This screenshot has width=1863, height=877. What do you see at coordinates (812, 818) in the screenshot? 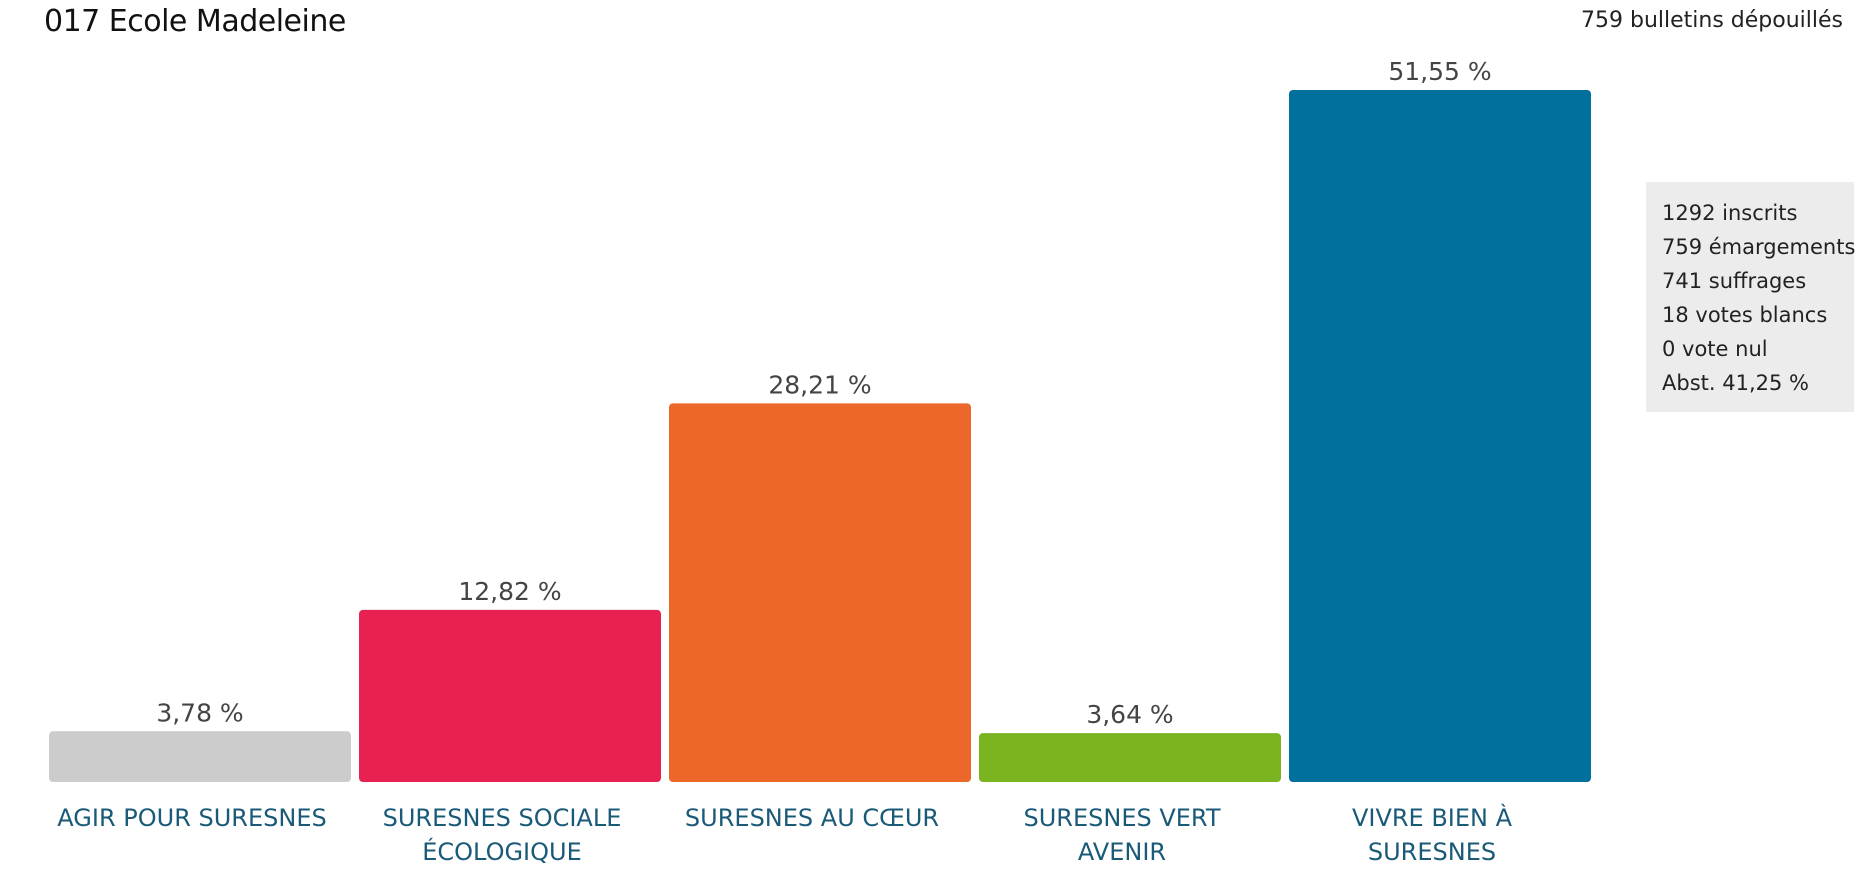
I see `category-label-3: SURESNES AU CŒUR` at bounding box center [812, 818].